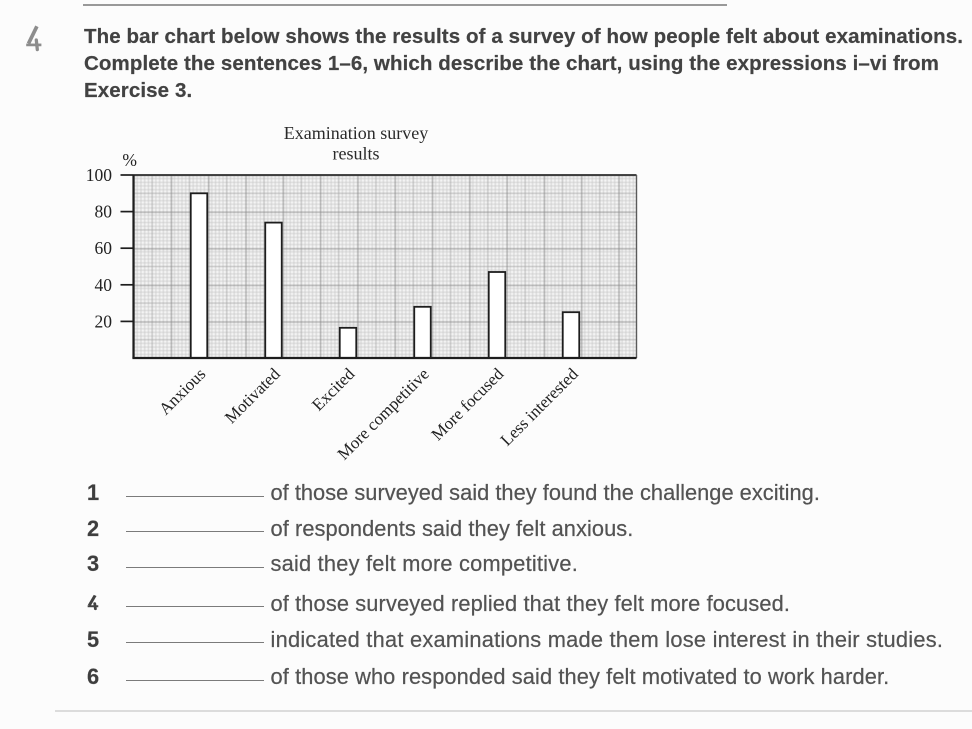 The width and height of the screenshot is (972, 729). Describe the element at coordinates (104, 321) in the screenshot. I see `svg-text: 20` at that location.